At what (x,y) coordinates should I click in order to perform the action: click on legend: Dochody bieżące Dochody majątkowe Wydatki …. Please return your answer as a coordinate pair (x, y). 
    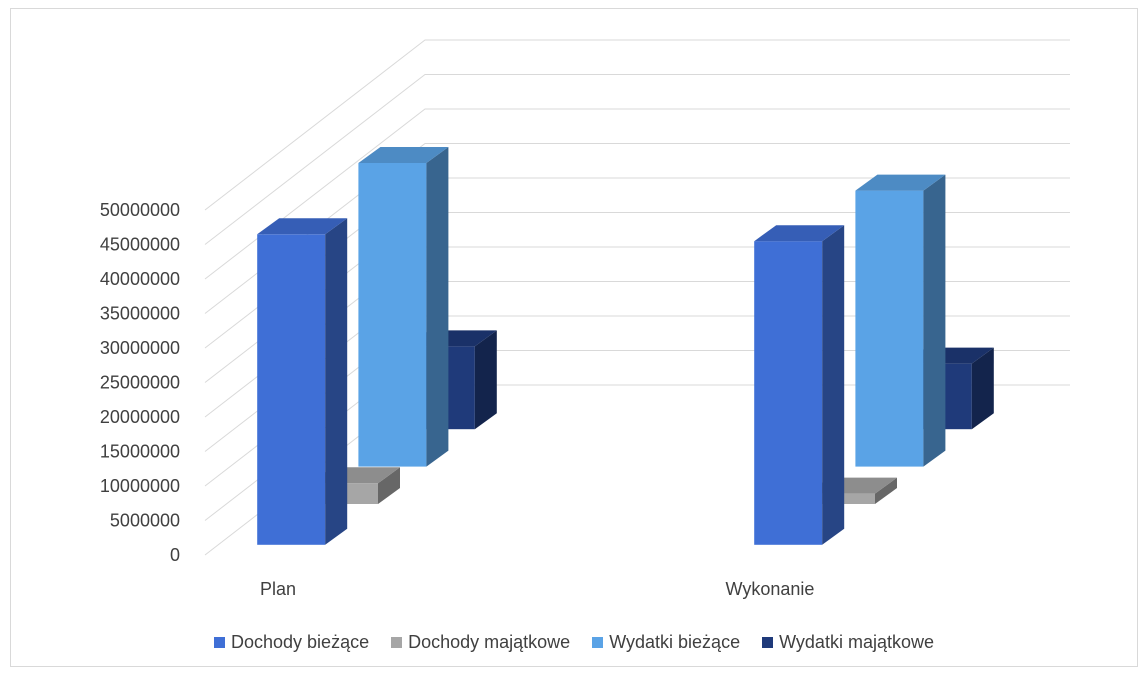
    Looking at the image, I should click on (574, 642).